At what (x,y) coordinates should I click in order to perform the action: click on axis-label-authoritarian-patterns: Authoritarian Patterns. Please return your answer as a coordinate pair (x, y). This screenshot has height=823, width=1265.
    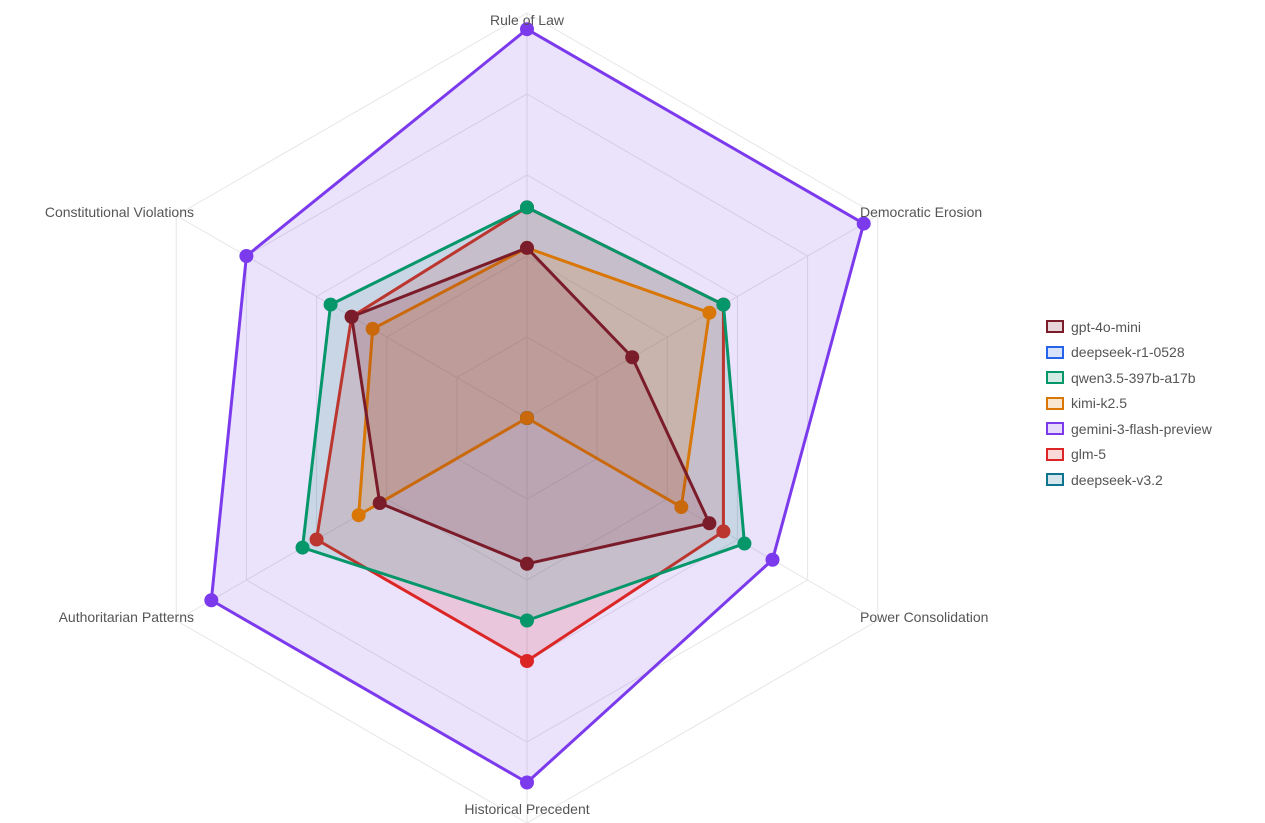
    Looking at the image, I should click on (126, 617).